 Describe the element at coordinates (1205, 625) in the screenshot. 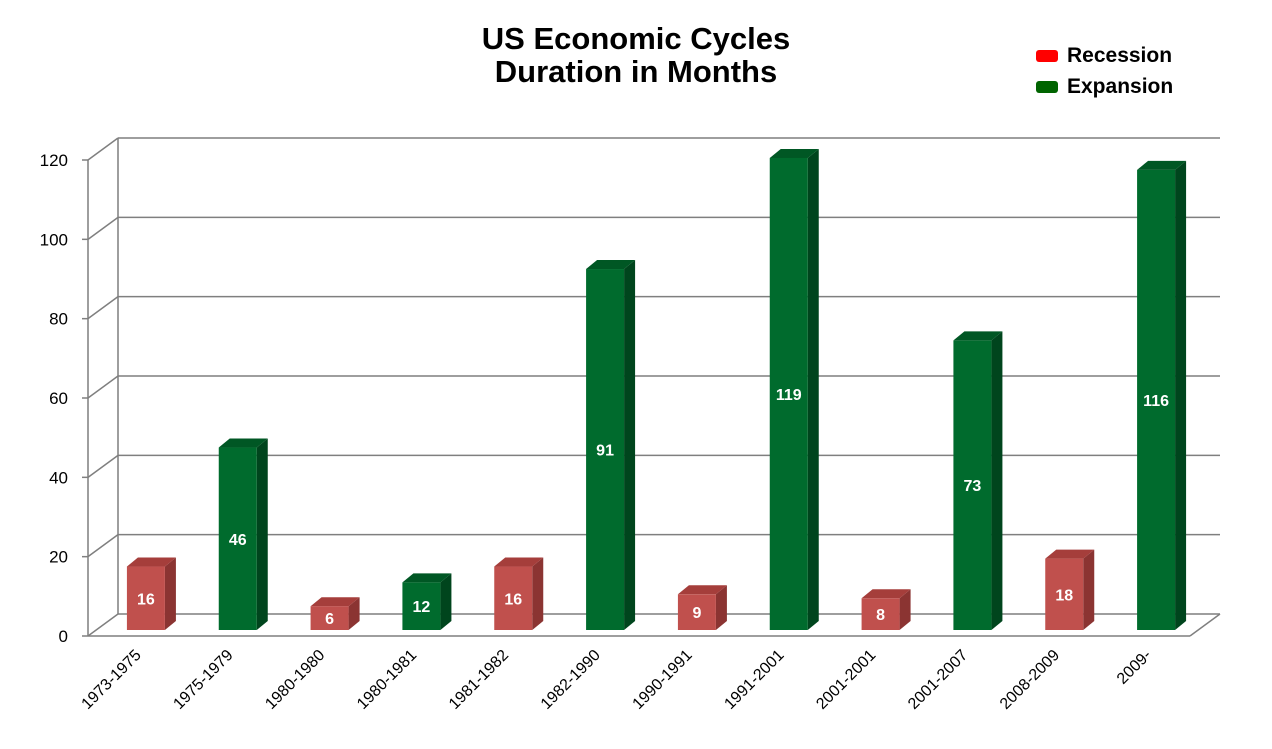

I see `floor-right-edge` at that location.